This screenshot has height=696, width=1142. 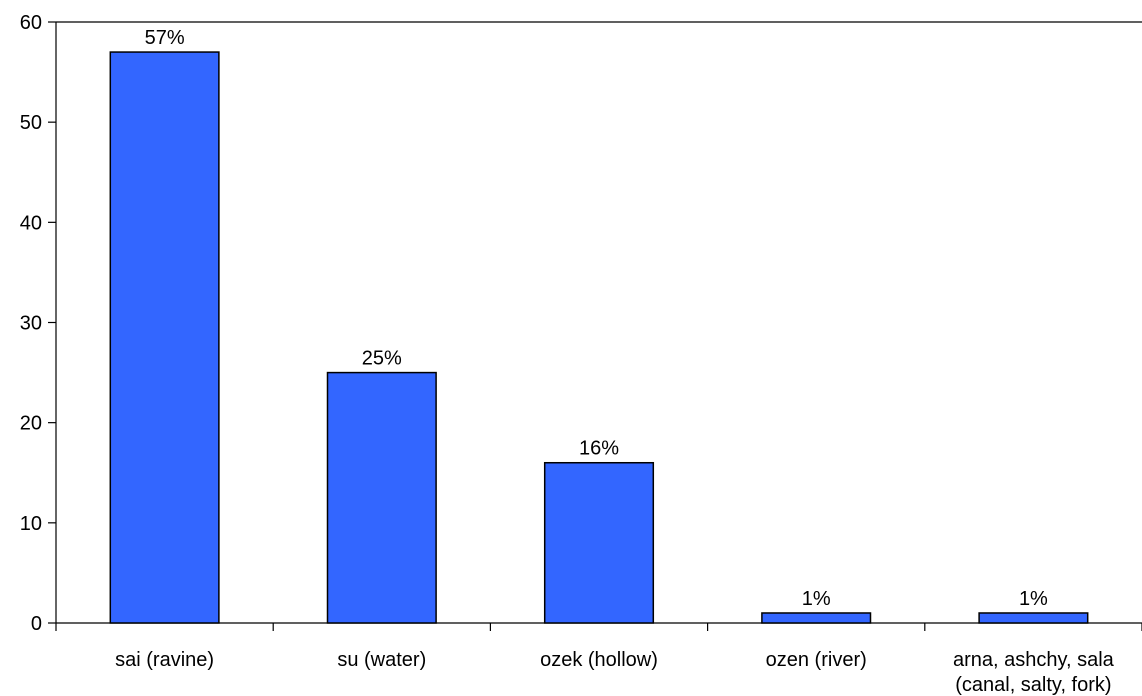 What do you see at coordinates (382, 359) in the screenshot?
I see `data-label: 25%` at bounding box center [382, 359].